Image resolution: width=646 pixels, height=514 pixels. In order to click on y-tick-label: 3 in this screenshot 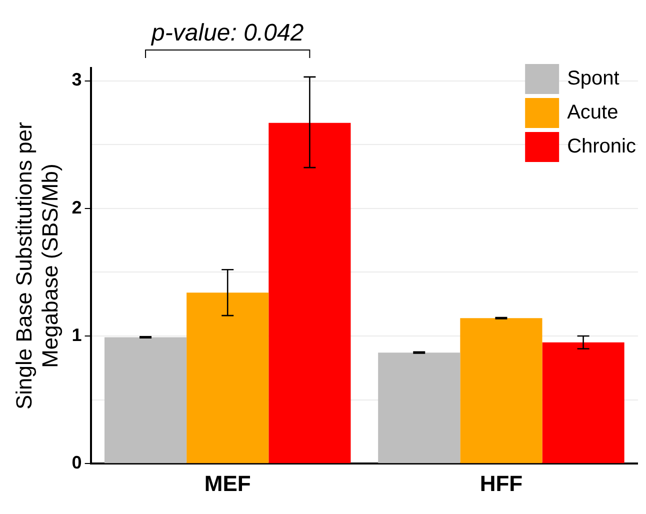, I will do `click(77, 80)`.